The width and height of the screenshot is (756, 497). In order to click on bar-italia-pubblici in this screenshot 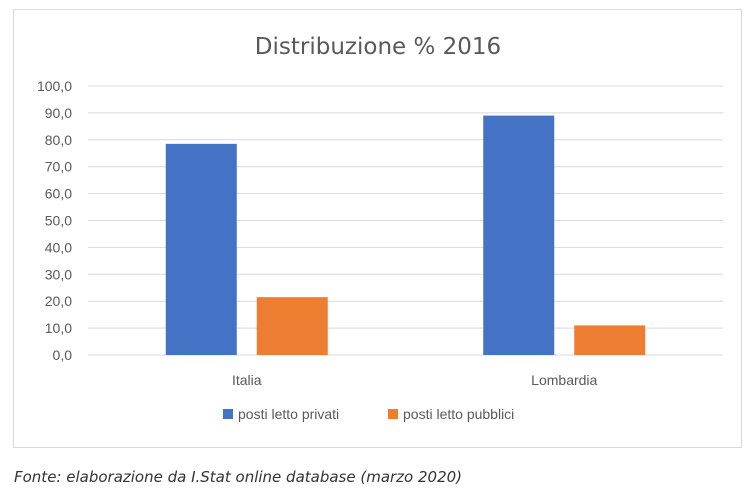, I will do `click(292, 326)`.